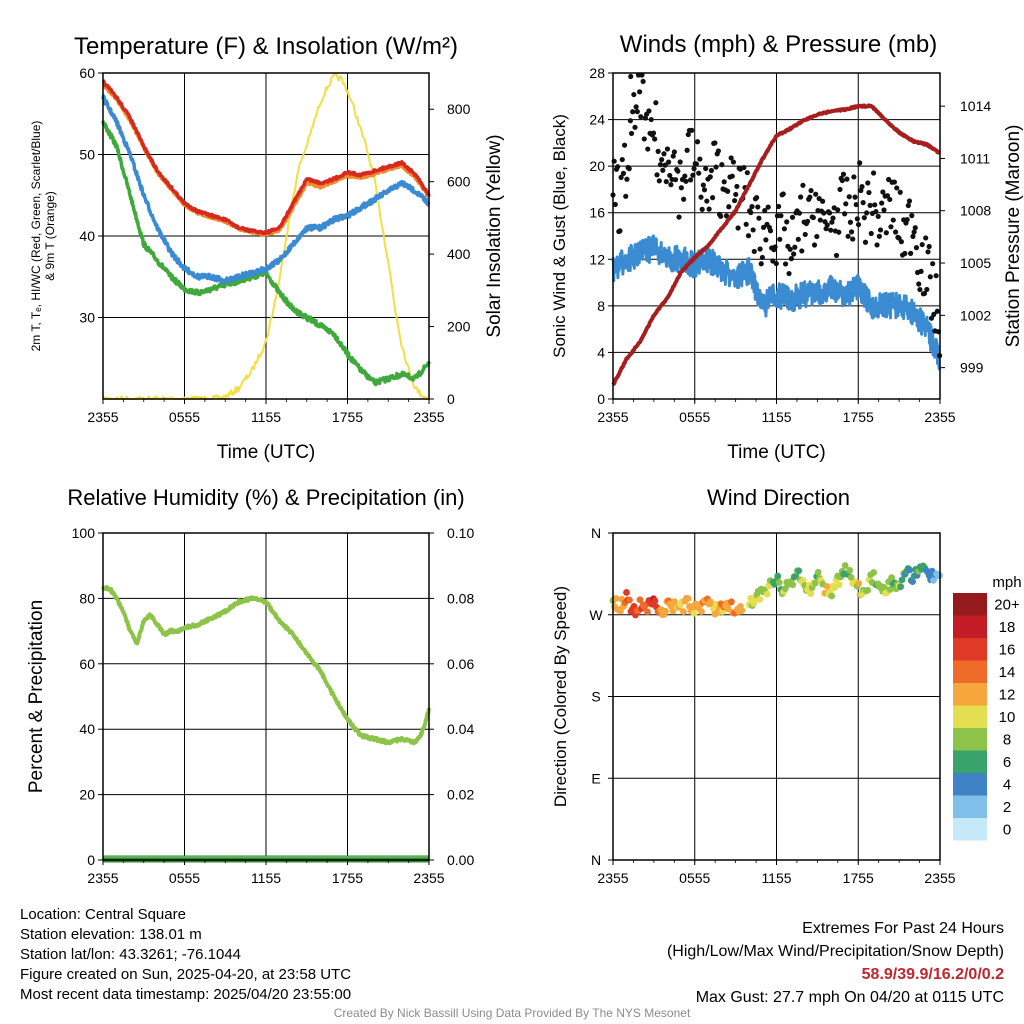 This screenshot has height=1024, width=1024. What do you see at coordinates (50, 236) in the screenshot?
I see `temperature-ylabel-line2: & 9m T (Orange)` at bounding box center [50, 236].